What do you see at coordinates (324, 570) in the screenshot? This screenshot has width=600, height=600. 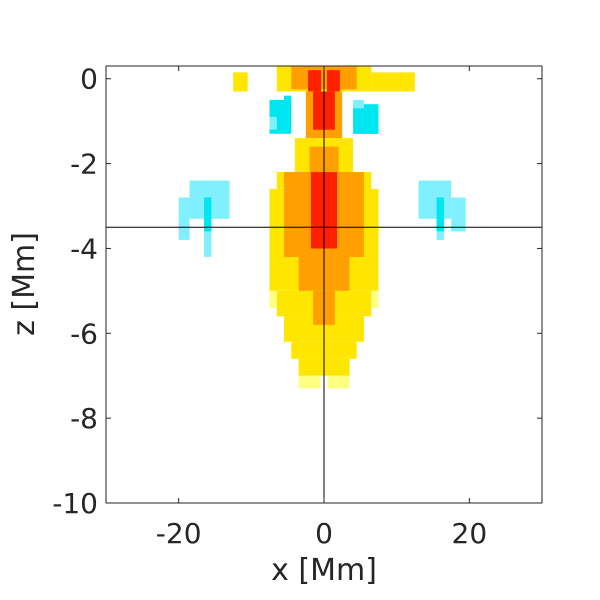 I see `x-axis-label: x [Mm]` at bounding box center [324, 570].